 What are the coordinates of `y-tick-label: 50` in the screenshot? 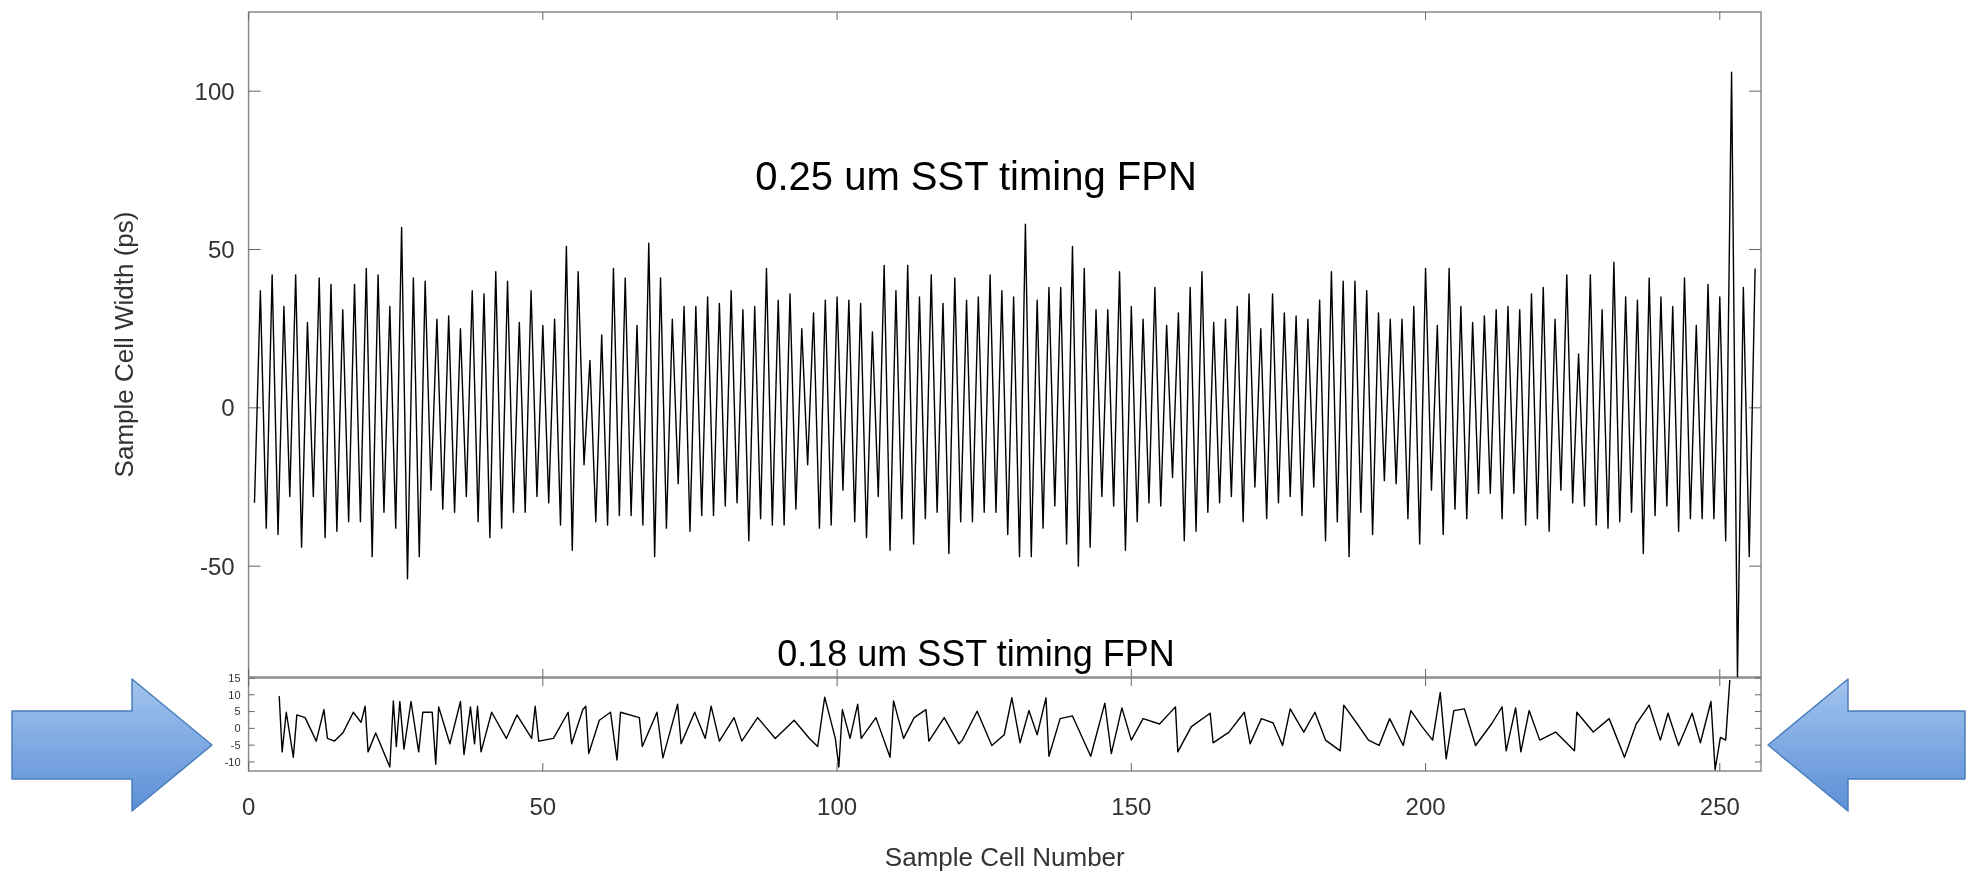 It's located at (221, 249).